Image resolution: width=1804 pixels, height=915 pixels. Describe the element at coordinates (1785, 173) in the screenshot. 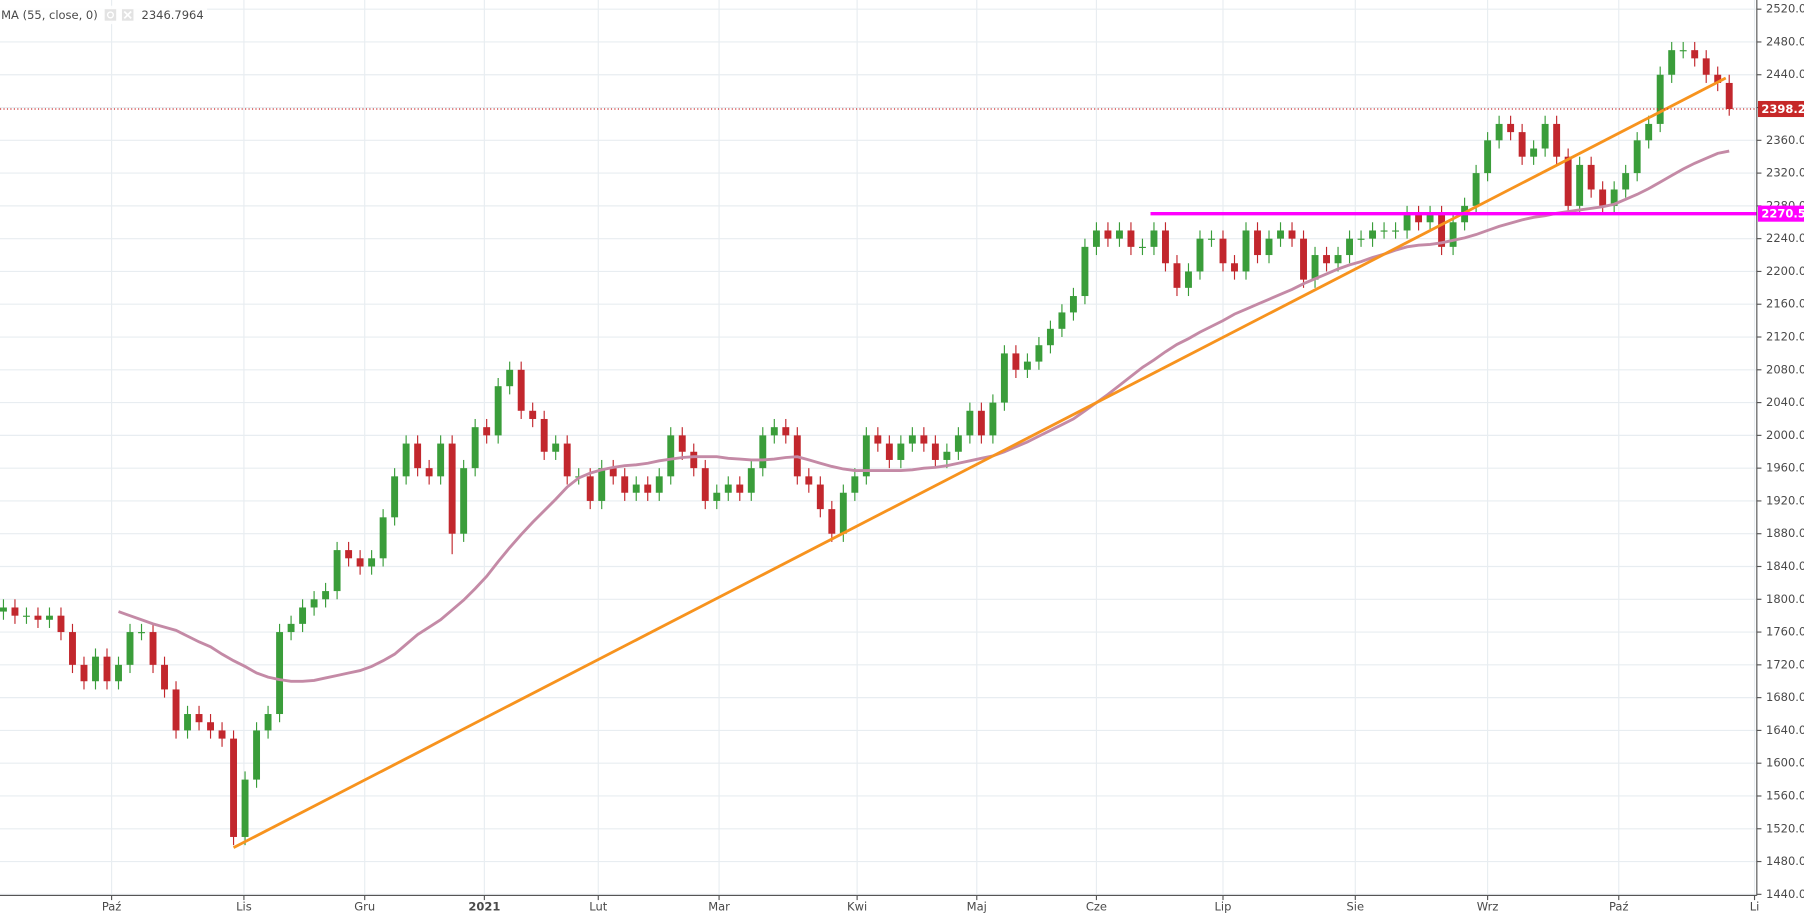

I see `y-tick-label: 2320.0` at that location.